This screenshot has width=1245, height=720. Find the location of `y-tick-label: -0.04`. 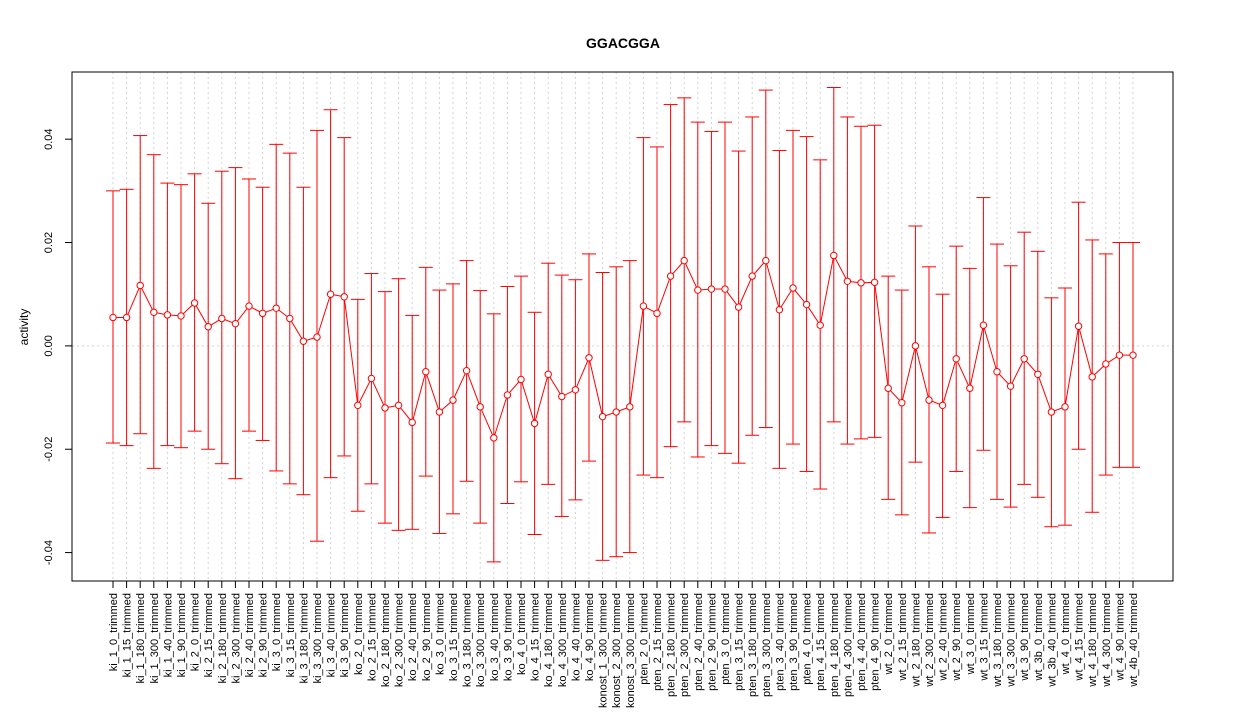

y-tick-label: -0.04 is located at coordinates (49, 552).